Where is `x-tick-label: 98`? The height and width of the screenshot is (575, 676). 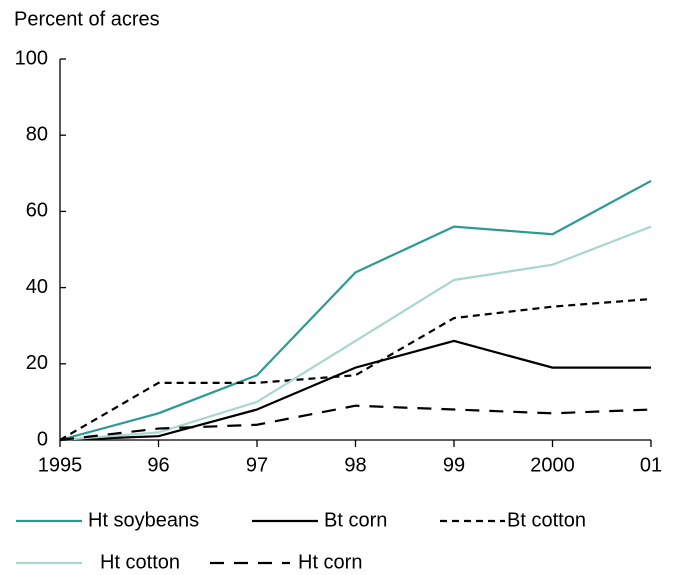
x-tick-label: 98 is located at coordinates (355, 465).